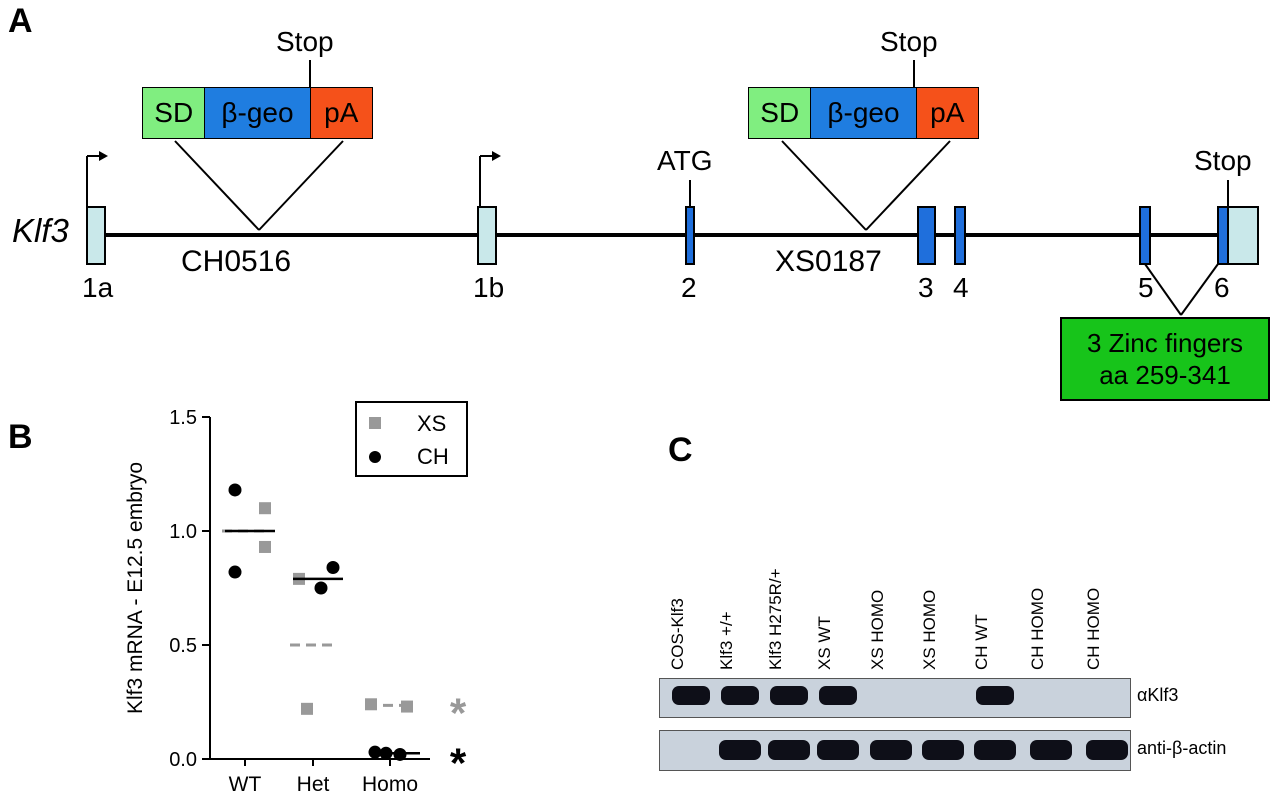 This screenshot has height=800, width=1279. I want to click on y-tick-label: 1.5, so click(183, 418).